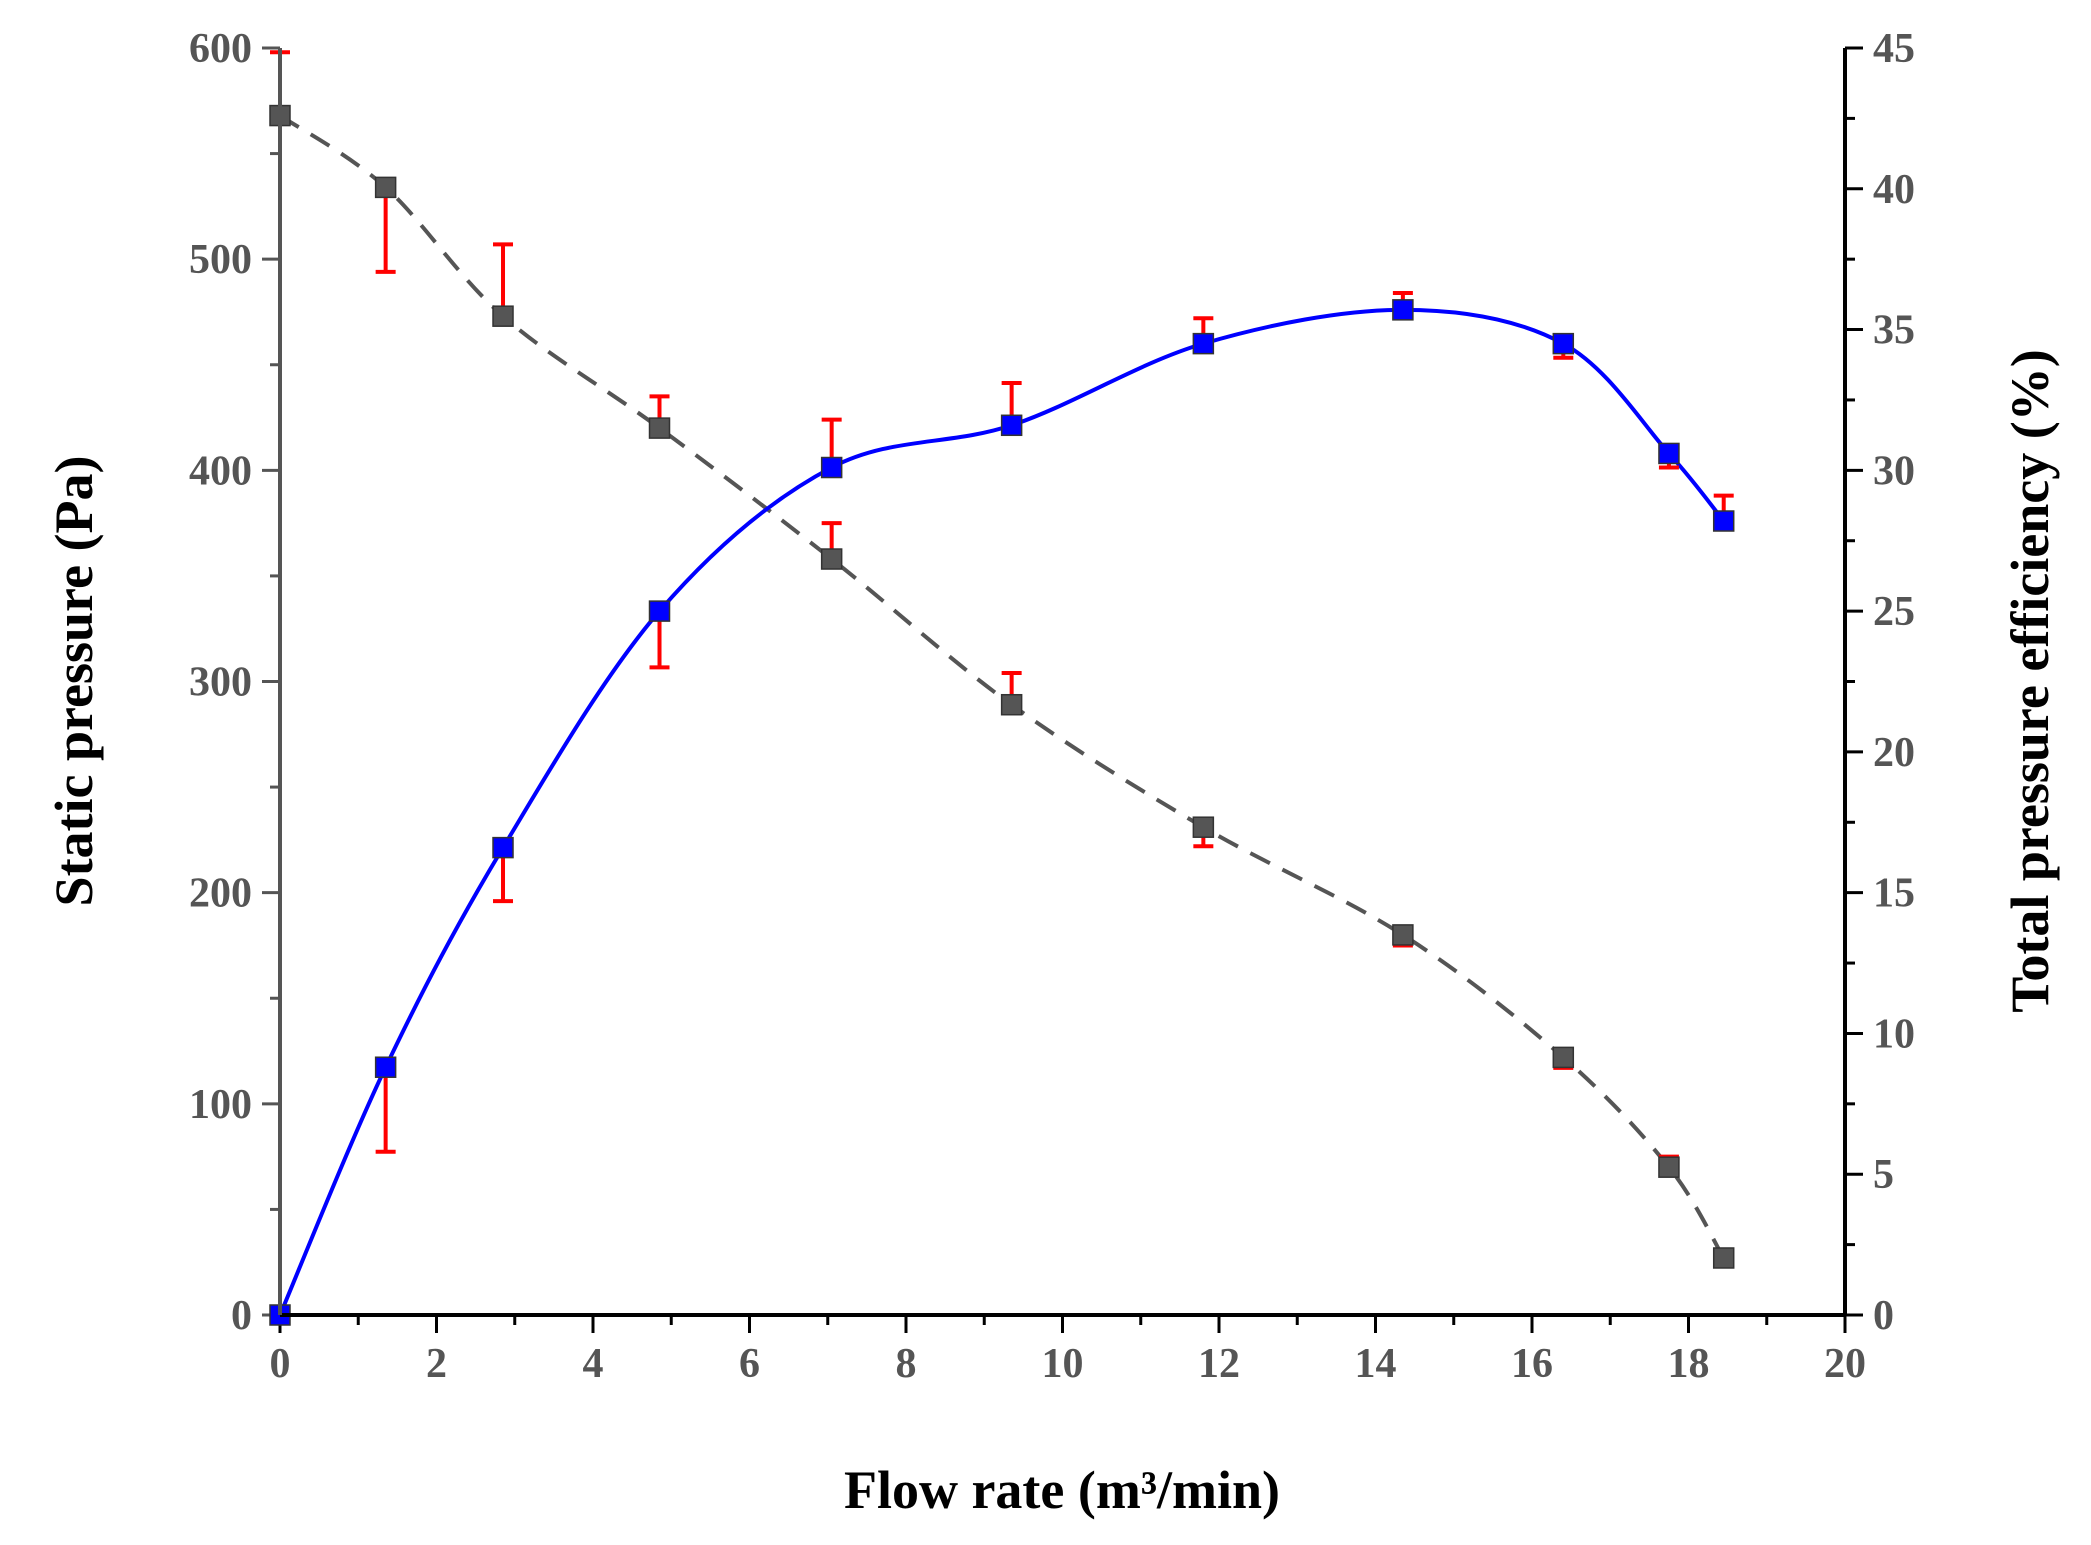  What do you see at coordinates (1894, 612) in the screenshot?
I see `y-tick-label-right: 25` at bounding box center [1894, 612].